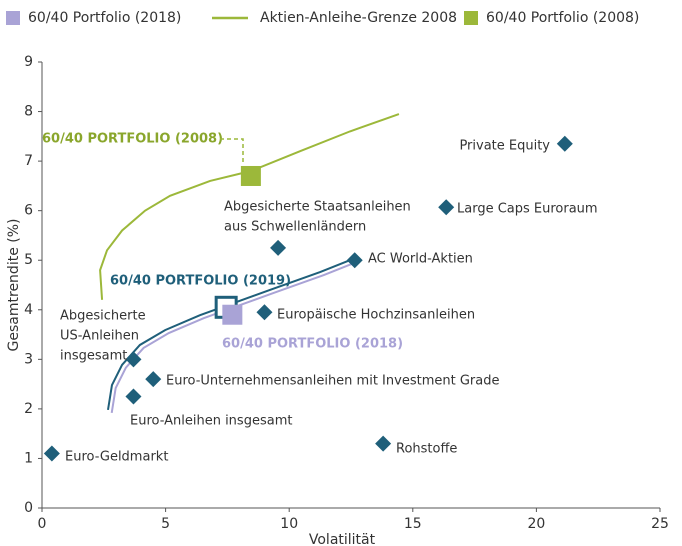  Describe the element at coordinates (420, 259) in the screenshot. I see `asset-label: AC World-Aktien` at that location.